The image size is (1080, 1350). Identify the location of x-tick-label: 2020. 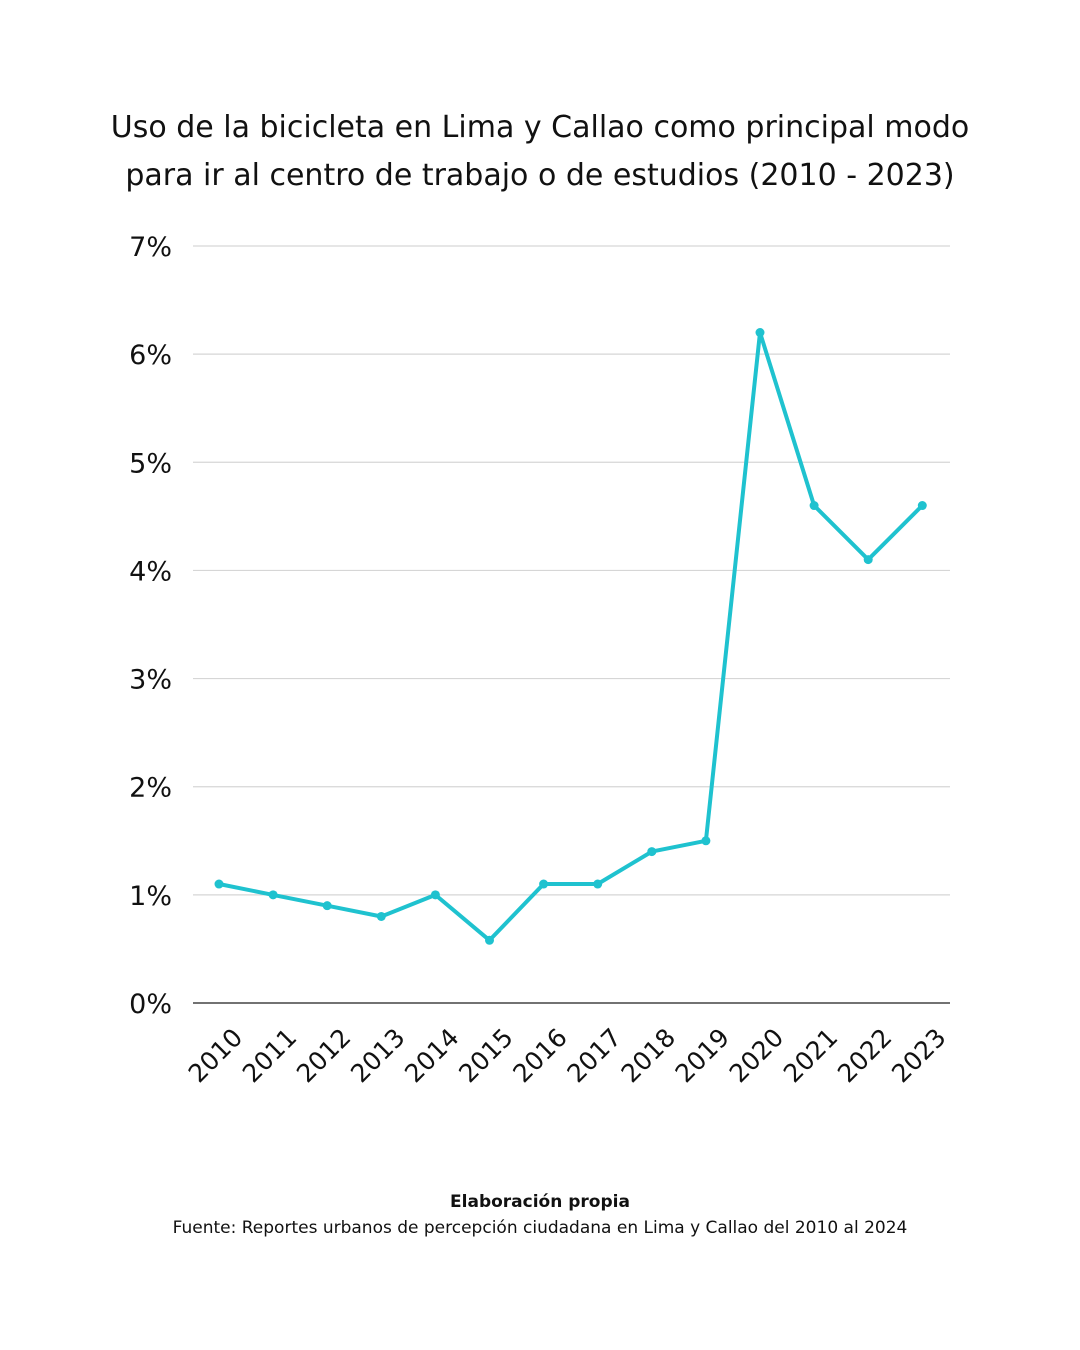
(756, 1055).